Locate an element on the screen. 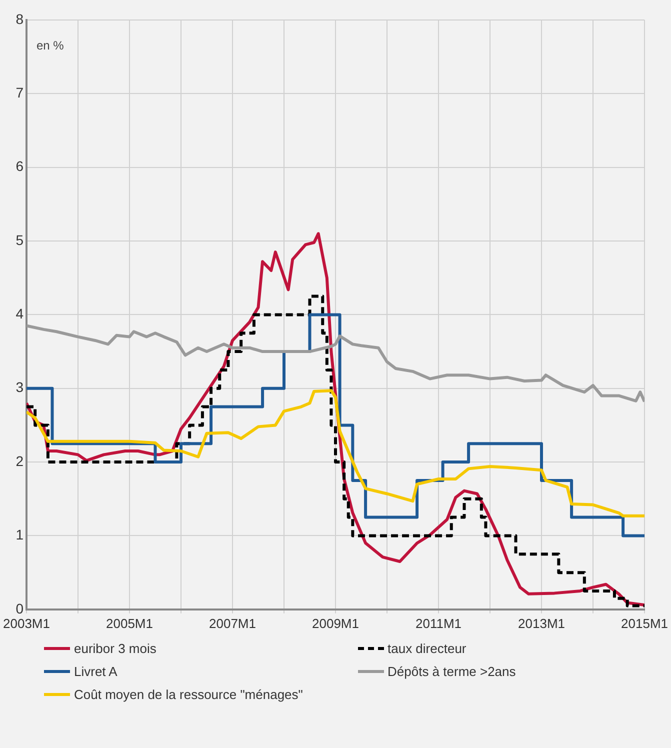 The height and width of the screenshot is (748, 671). legend-label: euribor 3 mois is located at coordinates (115, 648).